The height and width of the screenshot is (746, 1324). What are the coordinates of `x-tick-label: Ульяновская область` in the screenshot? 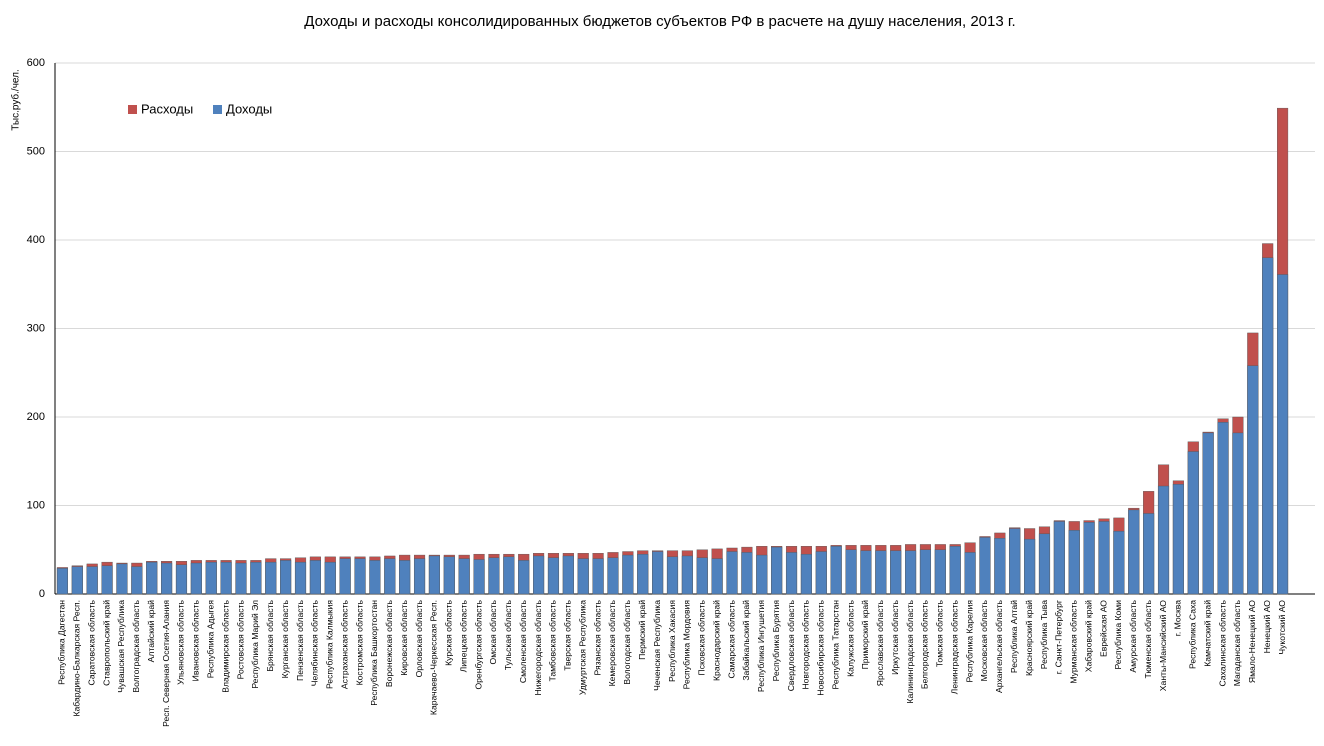 It's located at (181, 641).